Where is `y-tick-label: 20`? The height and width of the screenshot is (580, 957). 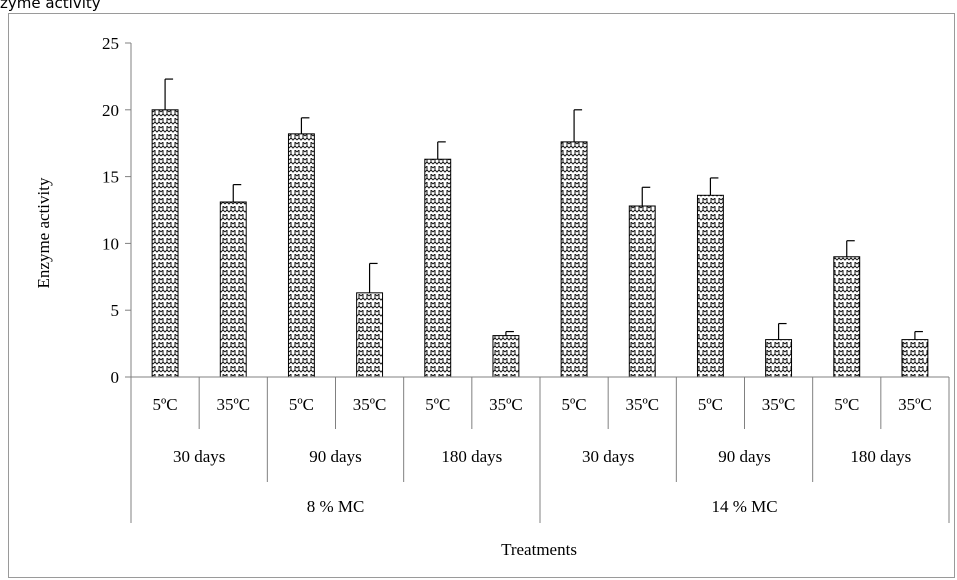 y-tick-label: 20 is located at coordinates (110, 110).